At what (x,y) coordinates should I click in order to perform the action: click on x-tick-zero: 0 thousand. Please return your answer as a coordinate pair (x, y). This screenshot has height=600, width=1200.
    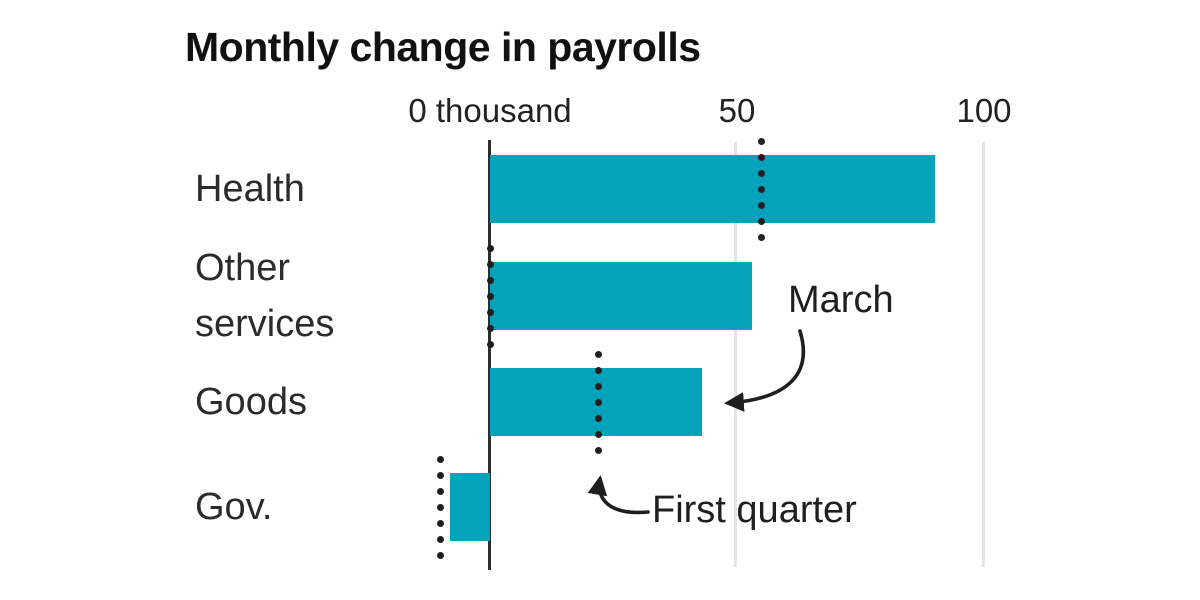
    Looking at the image, I should click on (490, 110).